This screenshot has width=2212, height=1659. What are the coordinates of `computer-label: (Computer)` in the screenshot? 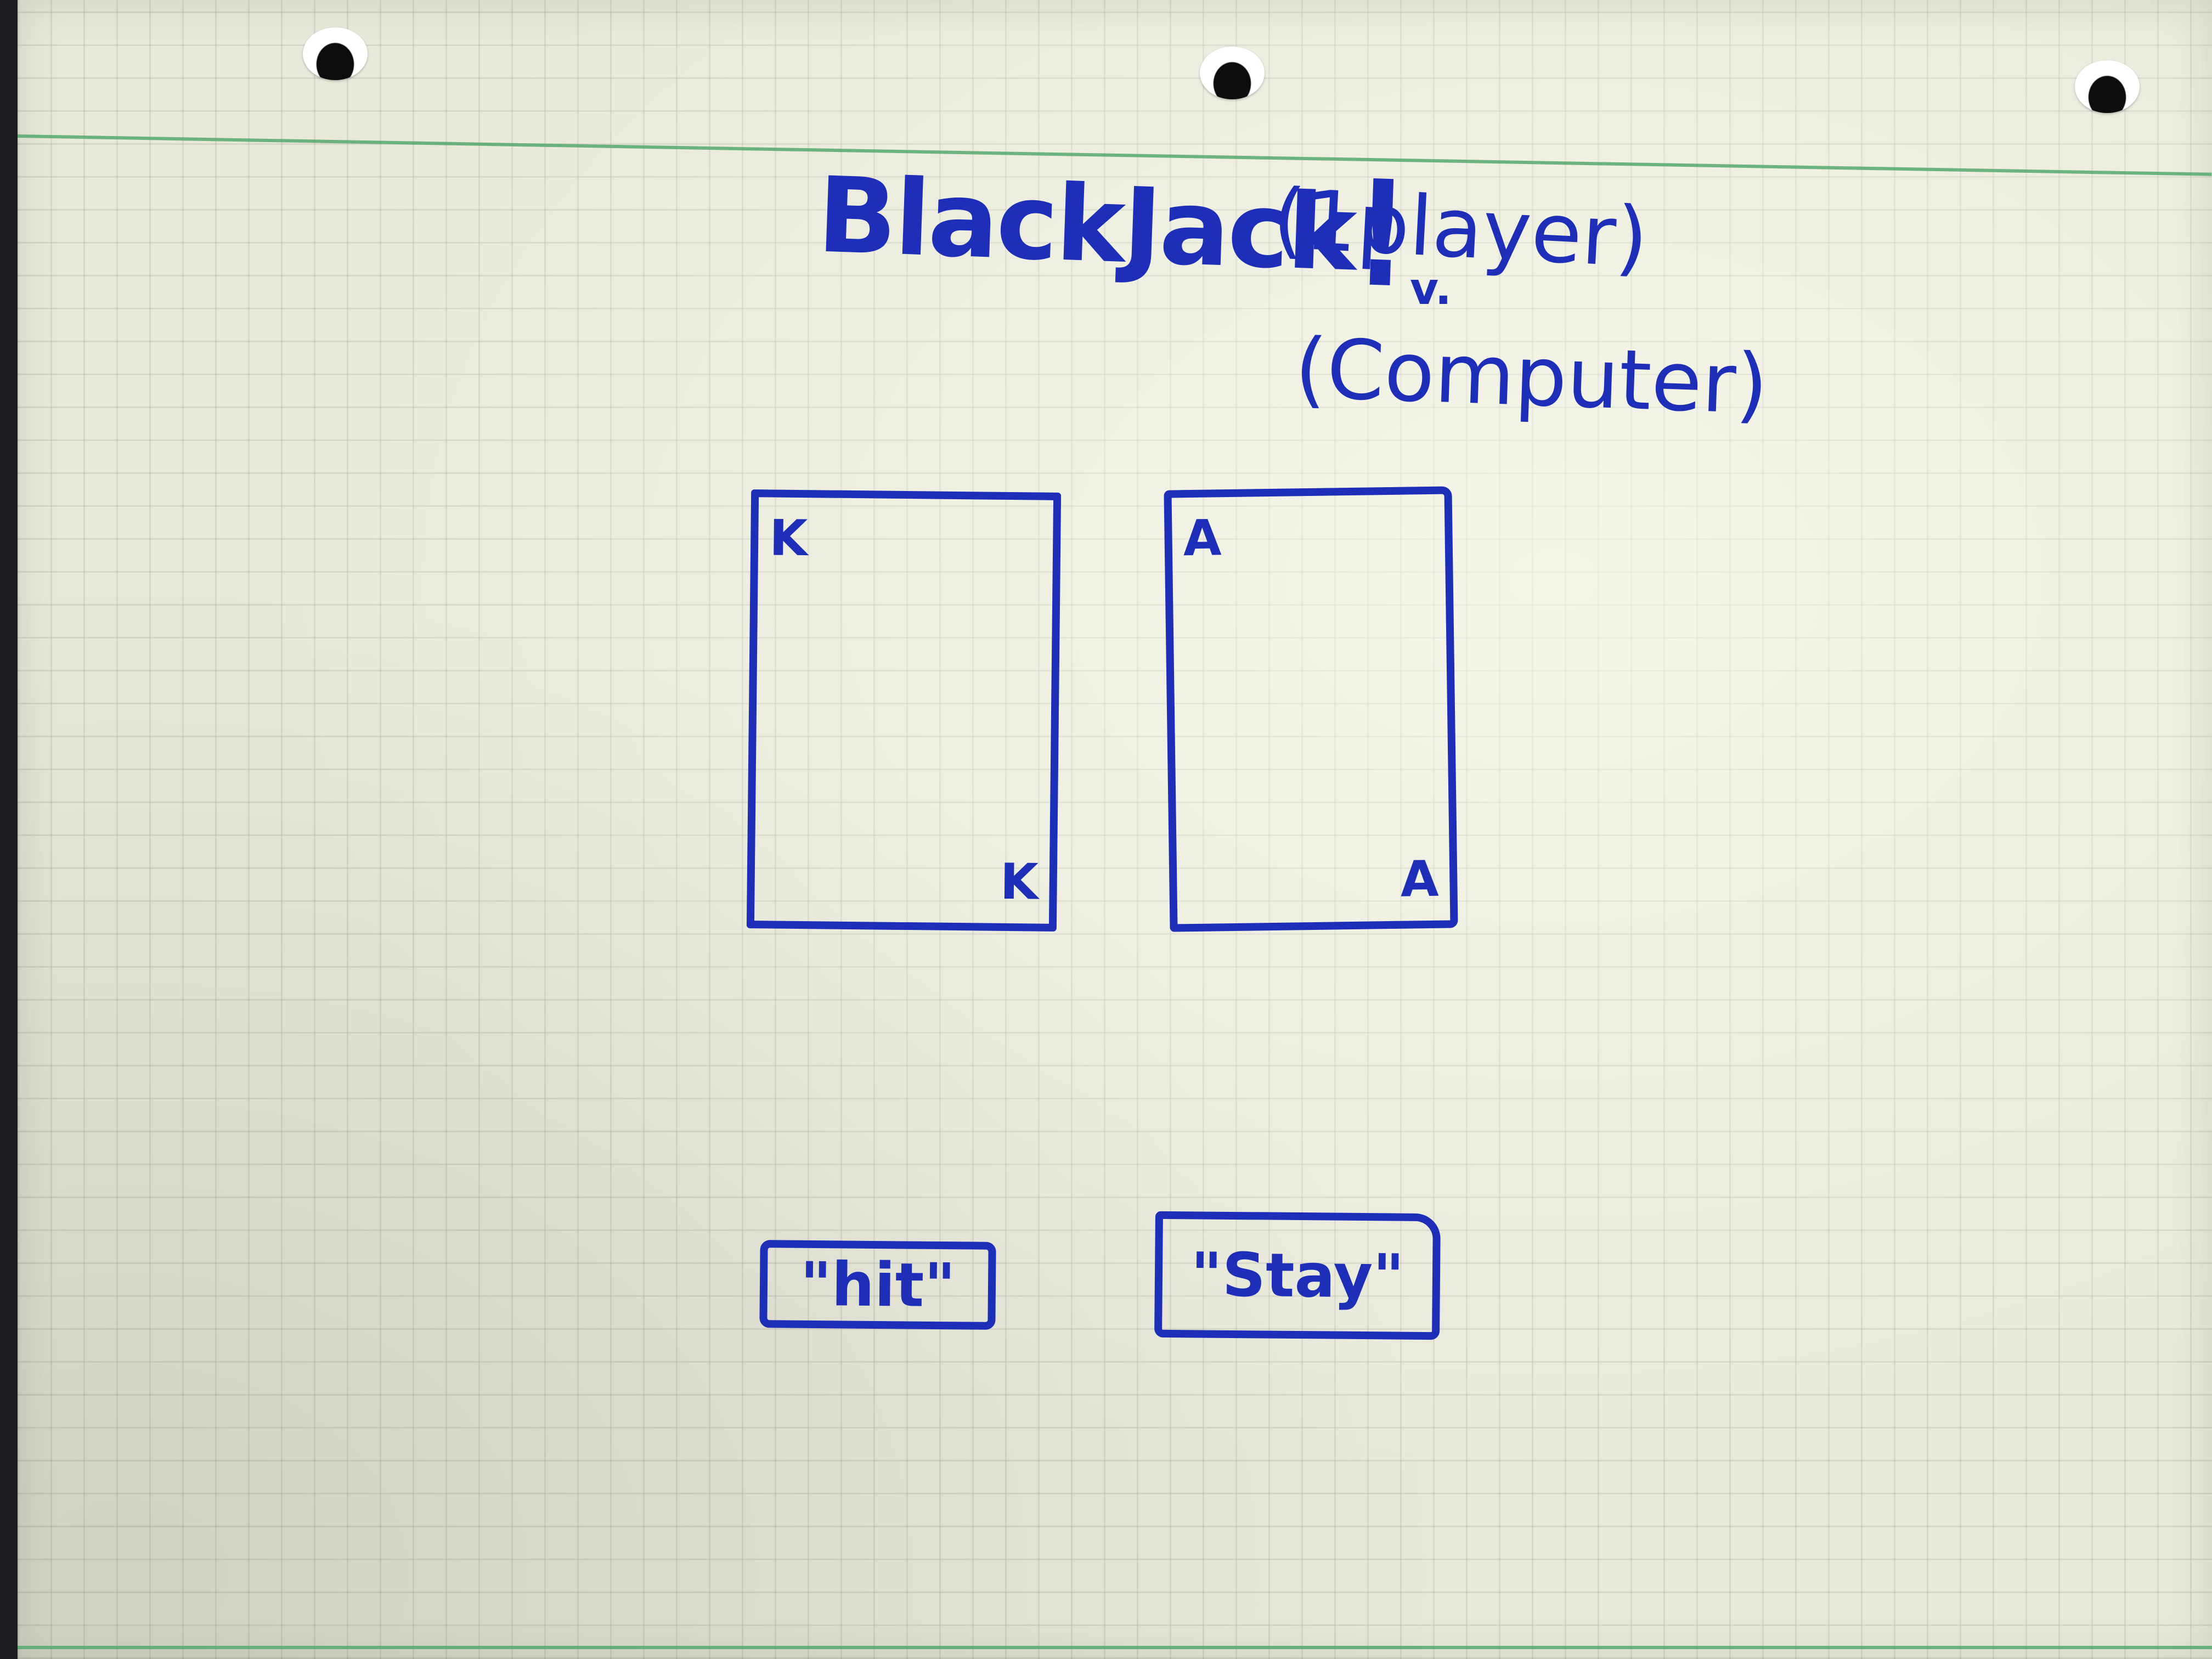 It's located at (1531, 376).